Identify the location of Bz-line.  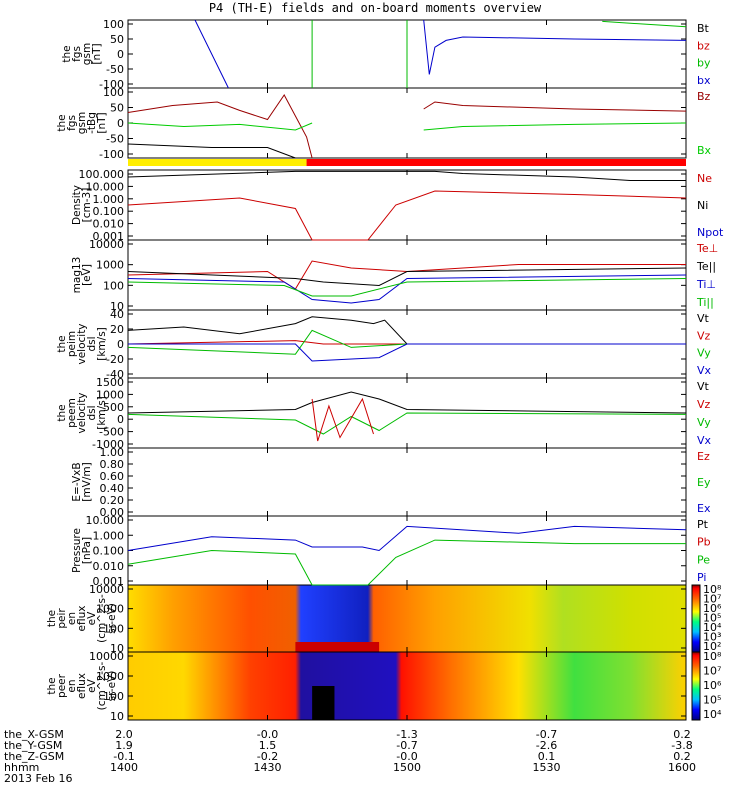
(220, 126).